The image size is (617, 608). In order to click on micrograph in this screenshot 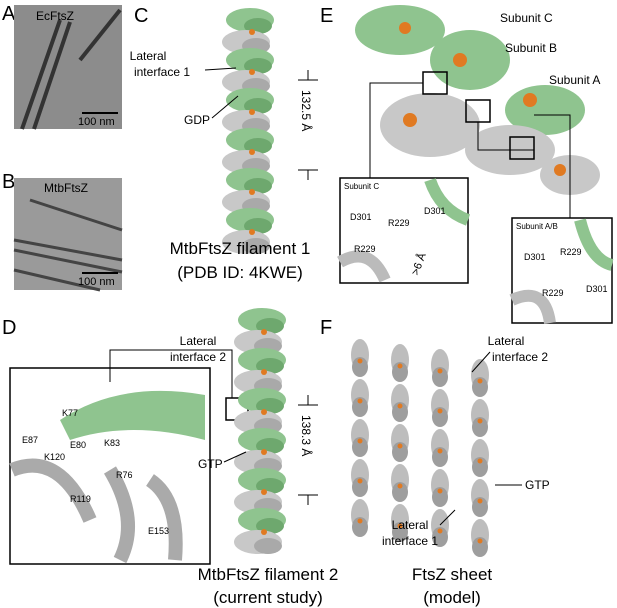, I will do `click(68, 234)`.